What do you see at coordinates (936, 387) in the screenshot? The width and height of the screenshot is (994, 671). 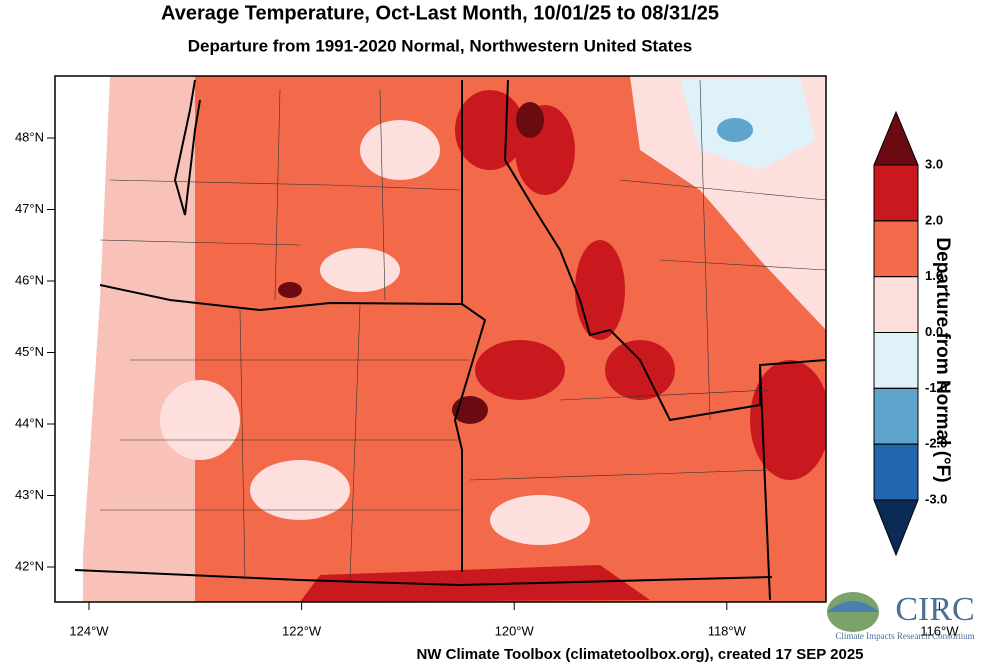 I see `colorbar-tick-label: -1.0` at bounding box center [936, 387].